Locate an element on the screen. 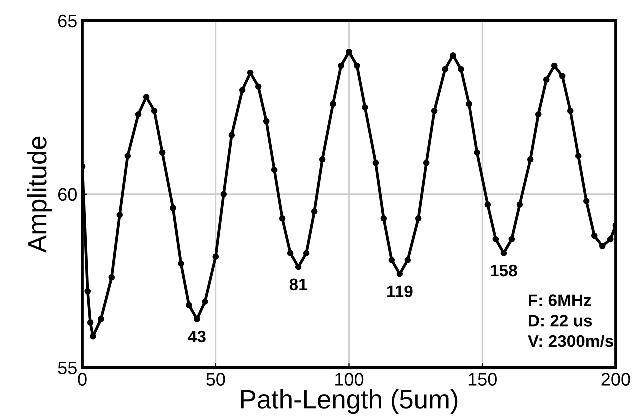 This screenshot has height=418, width=635. y-tick-label: 65 is located at coordinates (67, 21).